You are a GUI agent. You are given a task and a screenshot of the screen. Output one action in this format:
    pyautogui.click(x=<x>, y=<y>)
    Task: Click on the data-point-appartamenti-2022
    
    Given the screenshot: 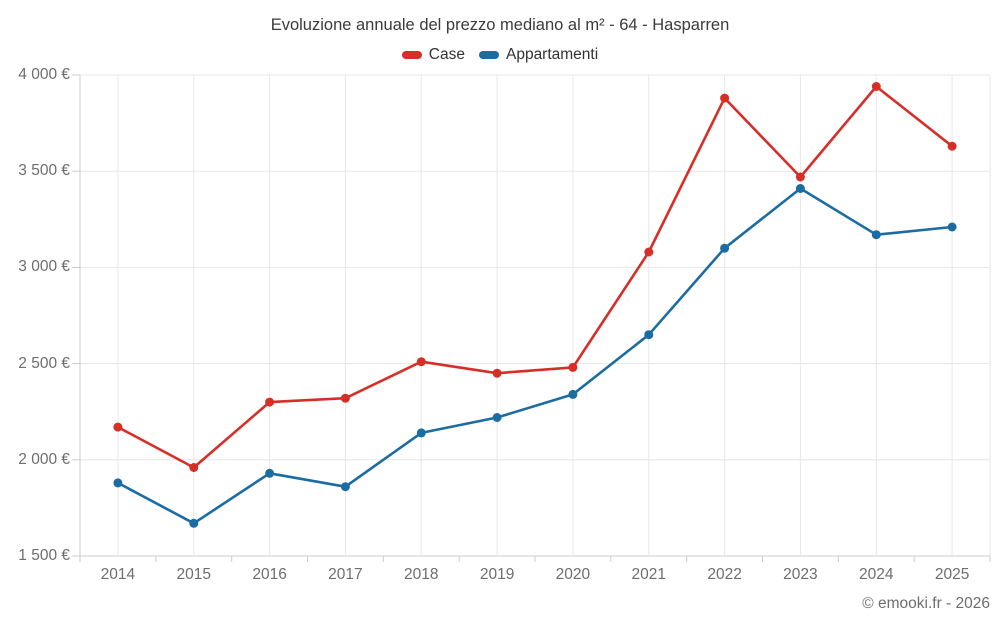 What is the action you would take?
    pyautogui.click(x=725, y=248)
    